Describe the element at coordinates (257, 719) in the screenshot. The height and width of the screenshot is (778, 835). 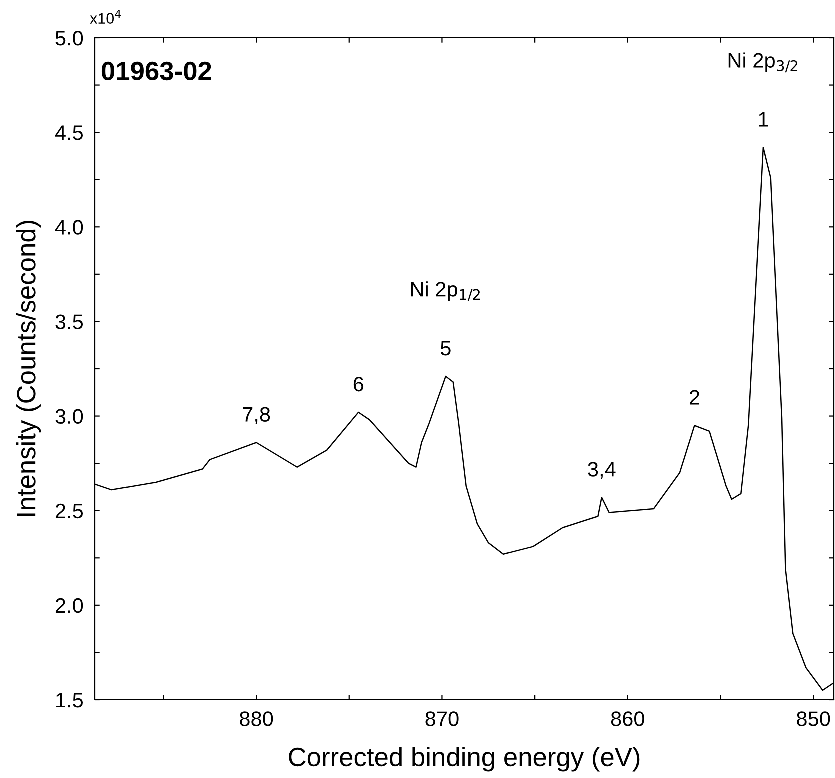
I see `x-tick-label: 880` at that location.